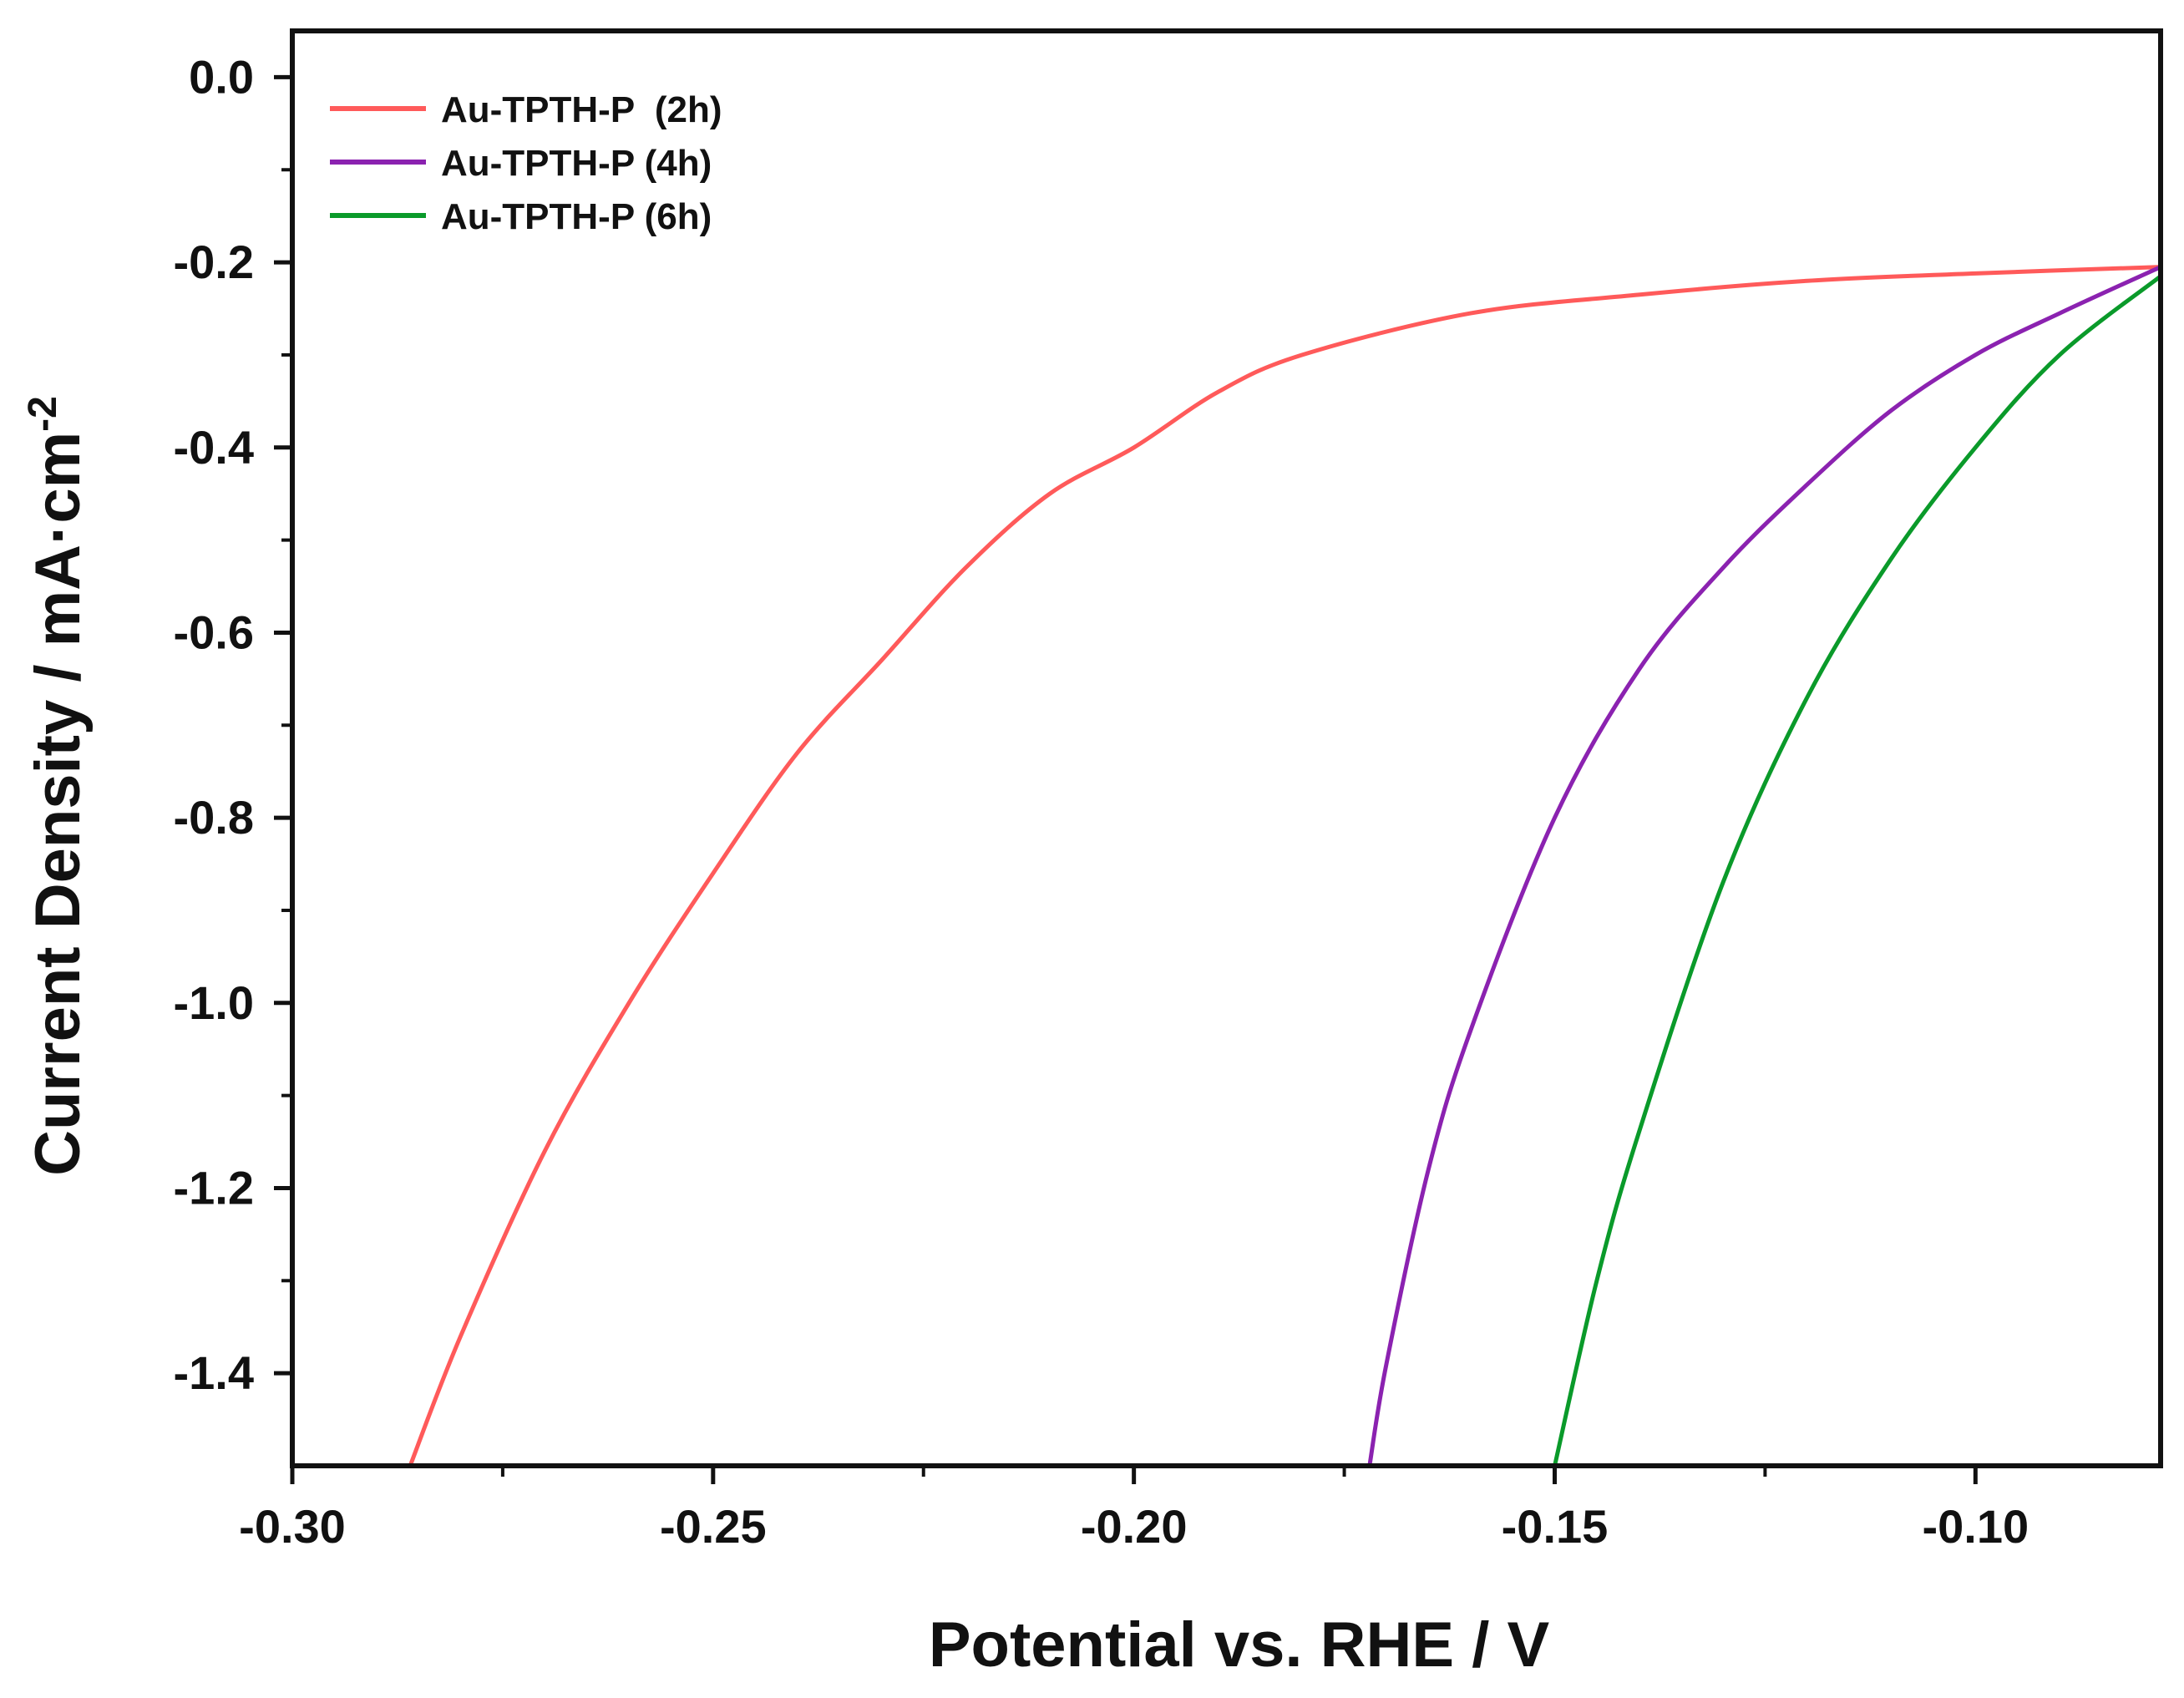  Describe the element at coordinates (221, 77) in the screenshot. I see `y-tick-label: 0.0` at that location.